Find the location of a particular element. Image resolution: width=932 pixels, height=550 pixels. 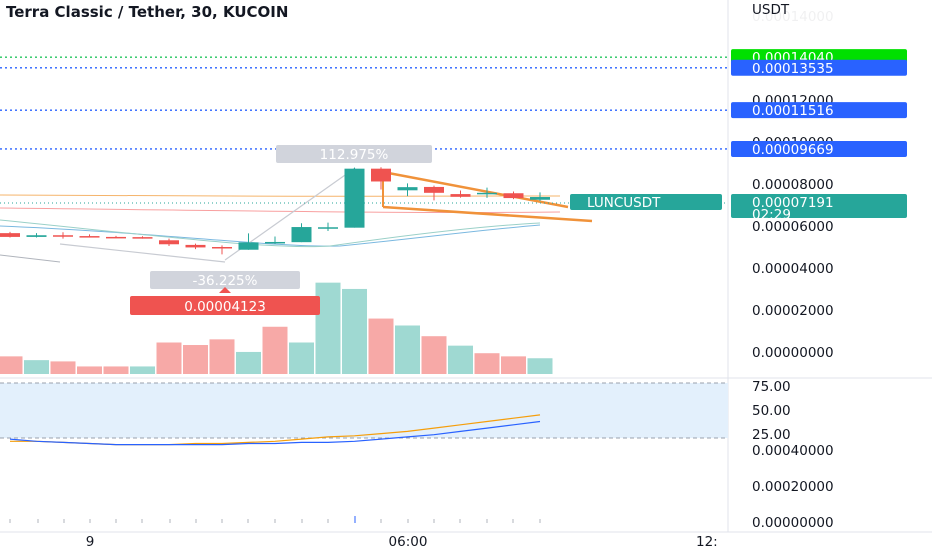

measure-high-pct: 112.975% is located at coordinates (354, 155).